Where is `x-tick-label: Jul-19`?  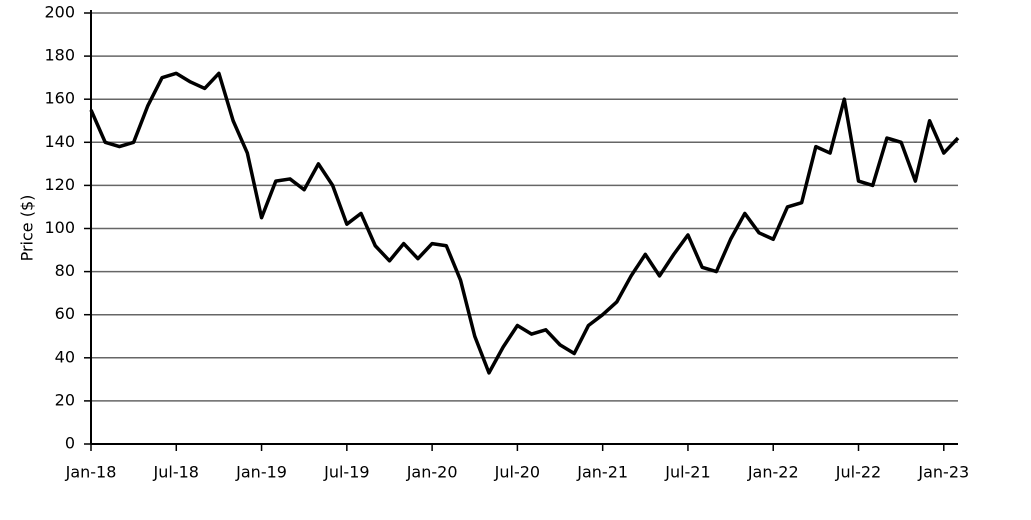
x-tick-label: Jul-19 is located at coordinates (346, 472).